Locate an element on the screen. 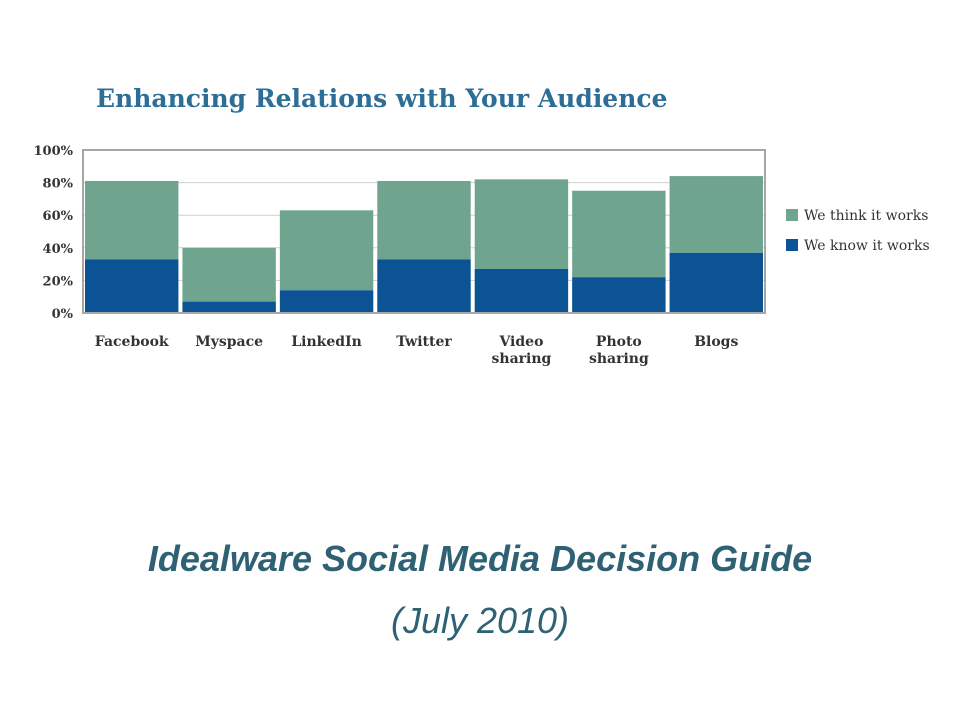 The image size is (960, 720). x-tick-label: Photo sharing is located at coordinates (619, 350).